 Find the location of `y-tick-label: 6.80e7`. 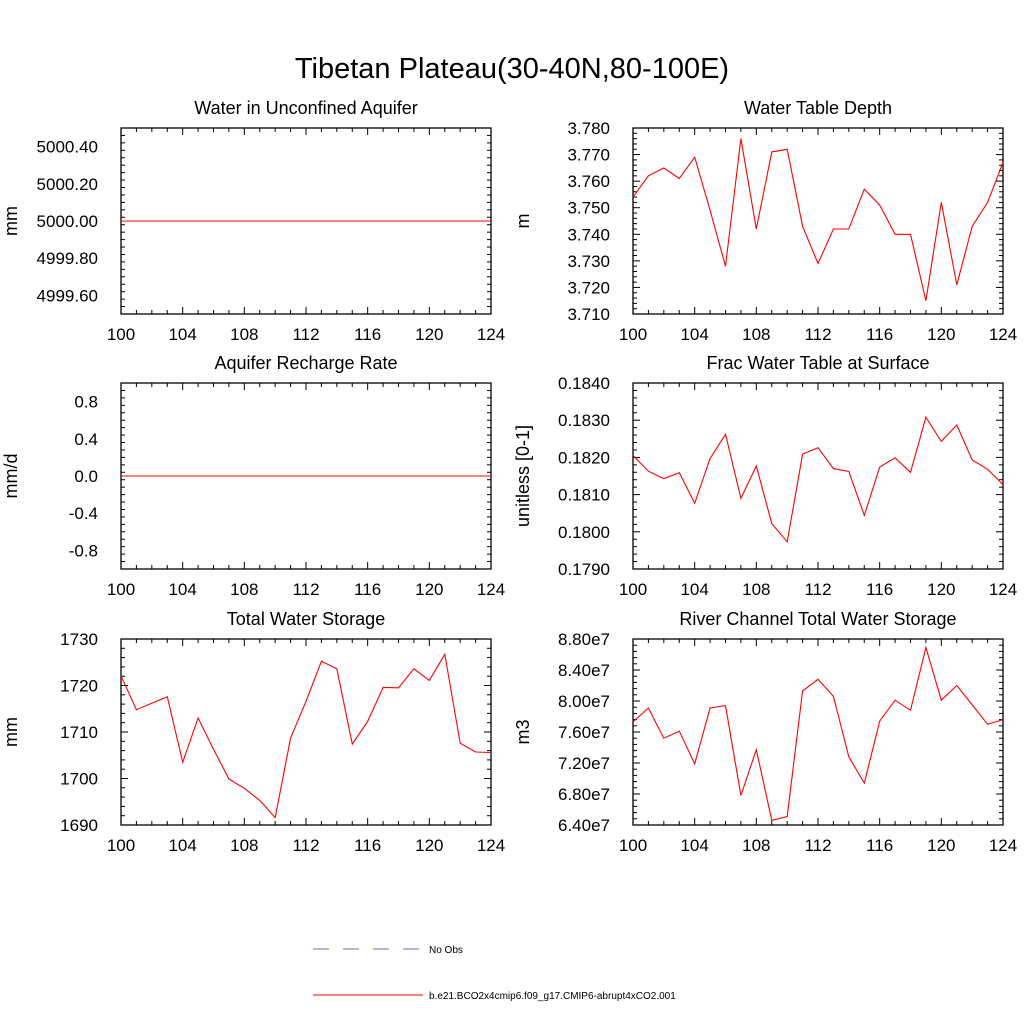

y-tick-label: 6.80e7 is located at coordinates (584, 794).